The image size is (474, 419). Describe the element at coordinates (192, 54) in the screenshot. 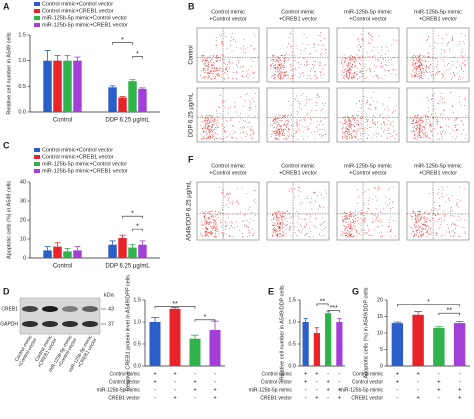

I see `row-label: Control` at that location.